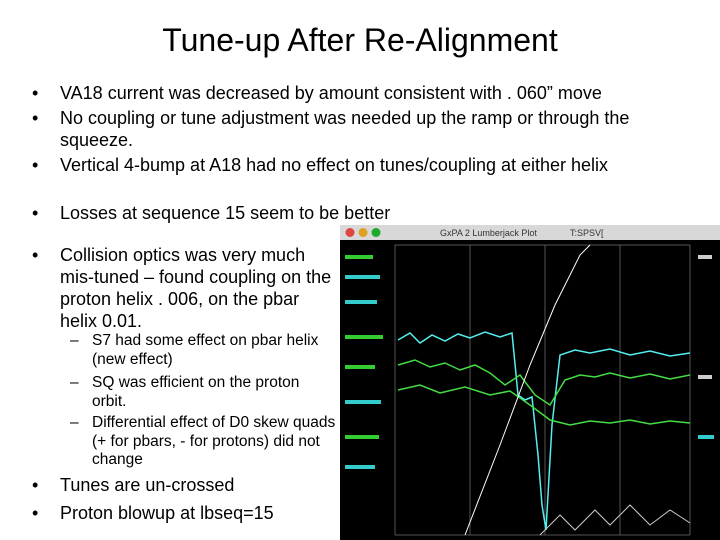 The width and height of the screenshot is (720, 540). What do you see at coordinates (346, 213) in the screenshot?
I see `bullet: Losses at sequence 15 seem to be better` at bounding box center [346, 213].